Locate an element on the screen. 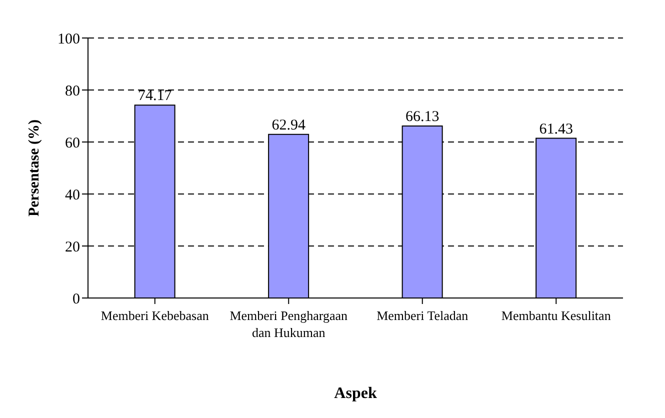 The image size is (665, 418). y-axis-title: Persentase (%) is located at coordinates (34, 168).